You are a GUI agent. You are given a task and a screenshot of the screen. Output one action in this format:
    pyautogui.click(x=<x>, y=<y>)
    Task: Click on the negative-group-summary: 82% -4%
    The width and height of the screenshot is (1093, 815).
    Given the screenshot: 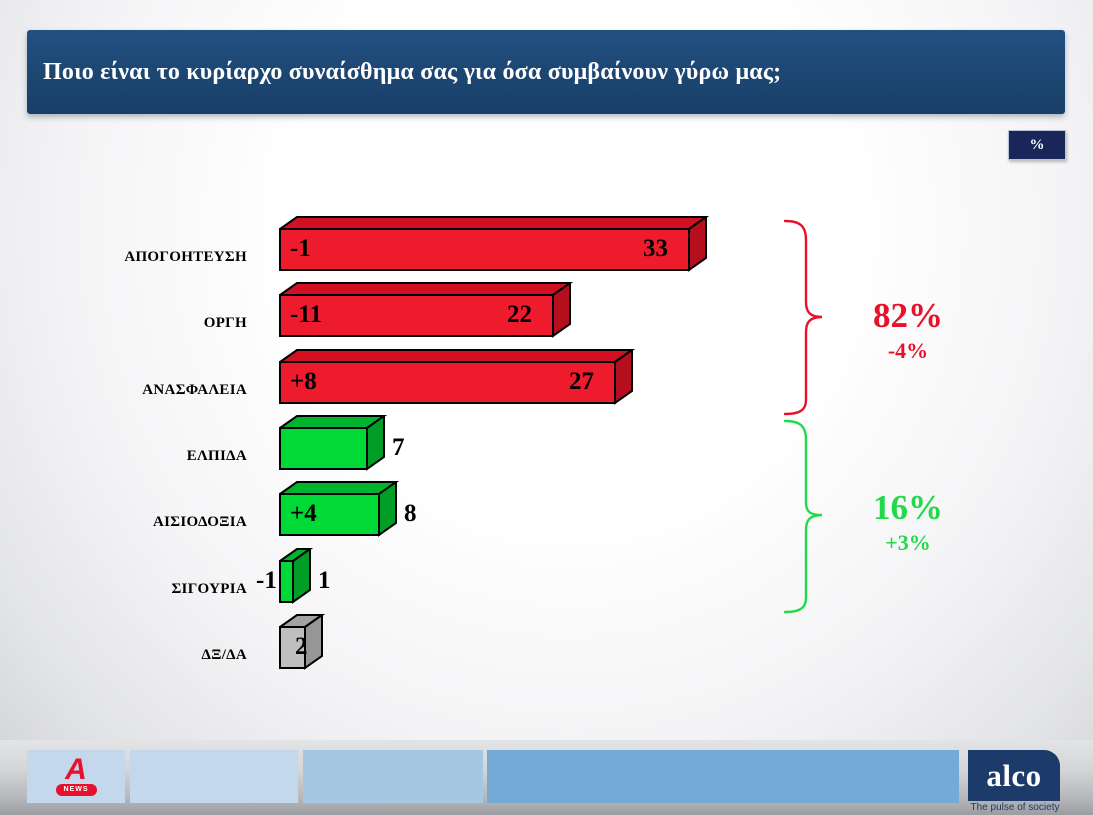 What is the action you would take?
    pyautogui.click(x=908, y=330)
    